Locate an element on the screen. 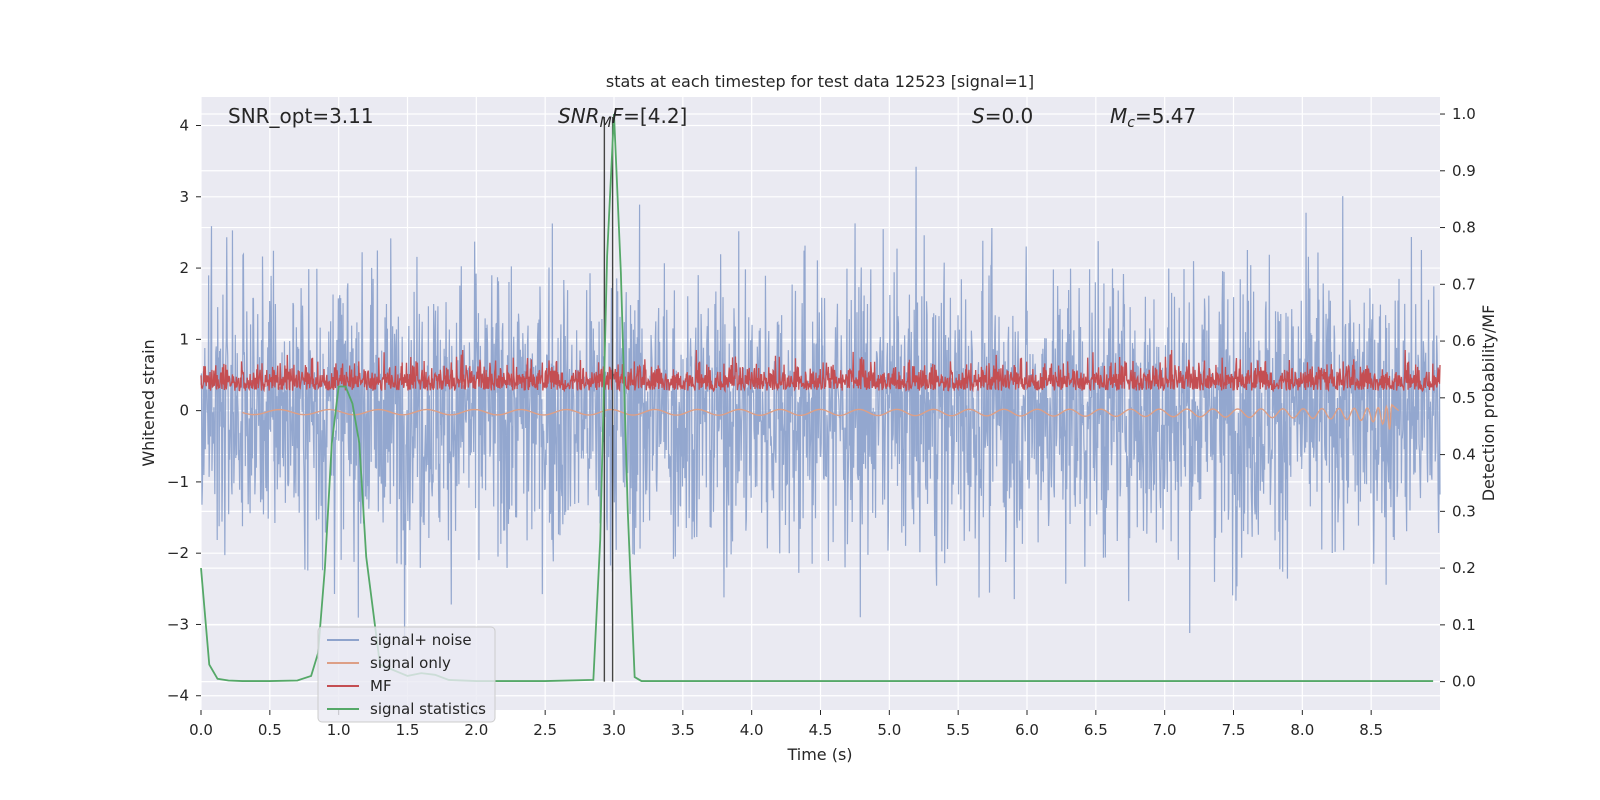 This screenshot has height=800, width=1600. y-tick-label: −1 is located at coordinates (178, 482).